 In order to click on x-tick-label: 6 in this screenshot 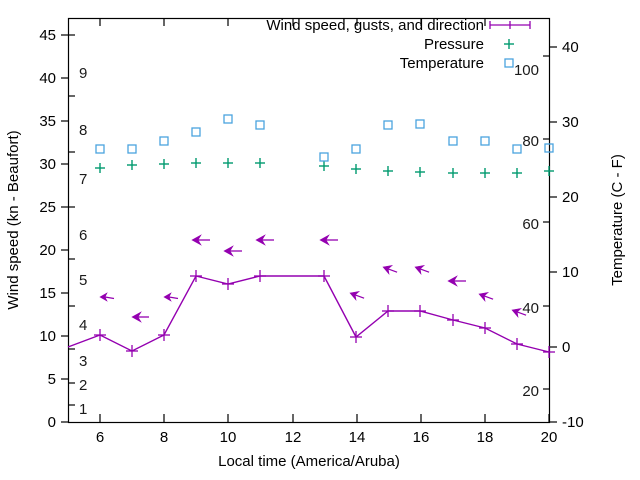, I will do `click(100, 437)`.